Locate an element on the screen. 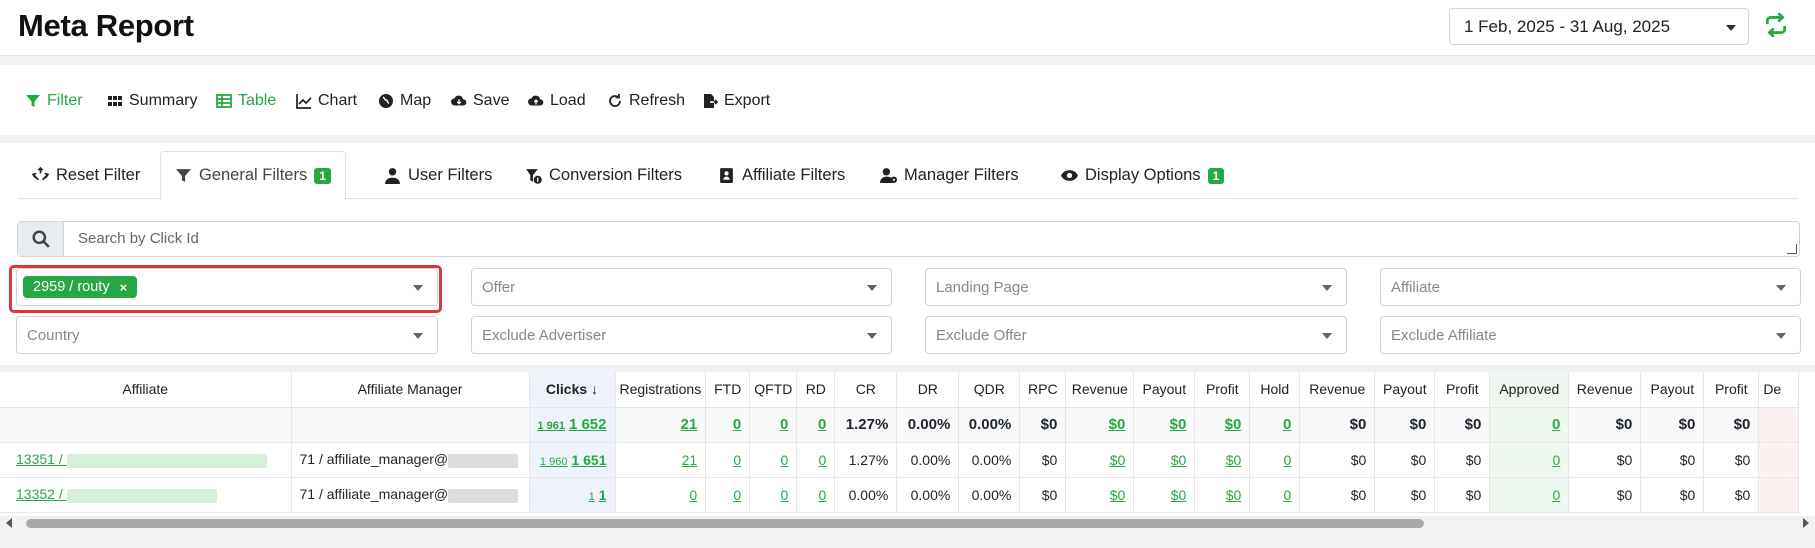 This screenshot has width=1815, height=548. total-hold-link: 0 is located at coordinates (1287, 424).